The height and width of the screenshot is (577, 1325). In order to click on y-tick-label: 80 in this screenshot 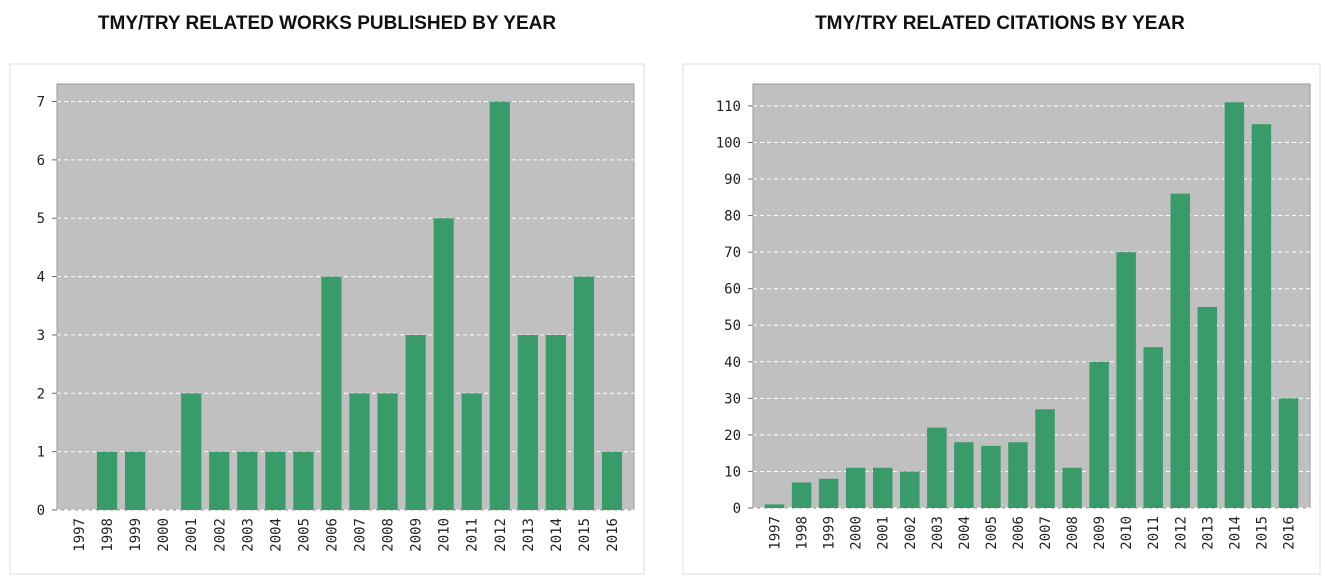, I will do `click(732, 217)`.